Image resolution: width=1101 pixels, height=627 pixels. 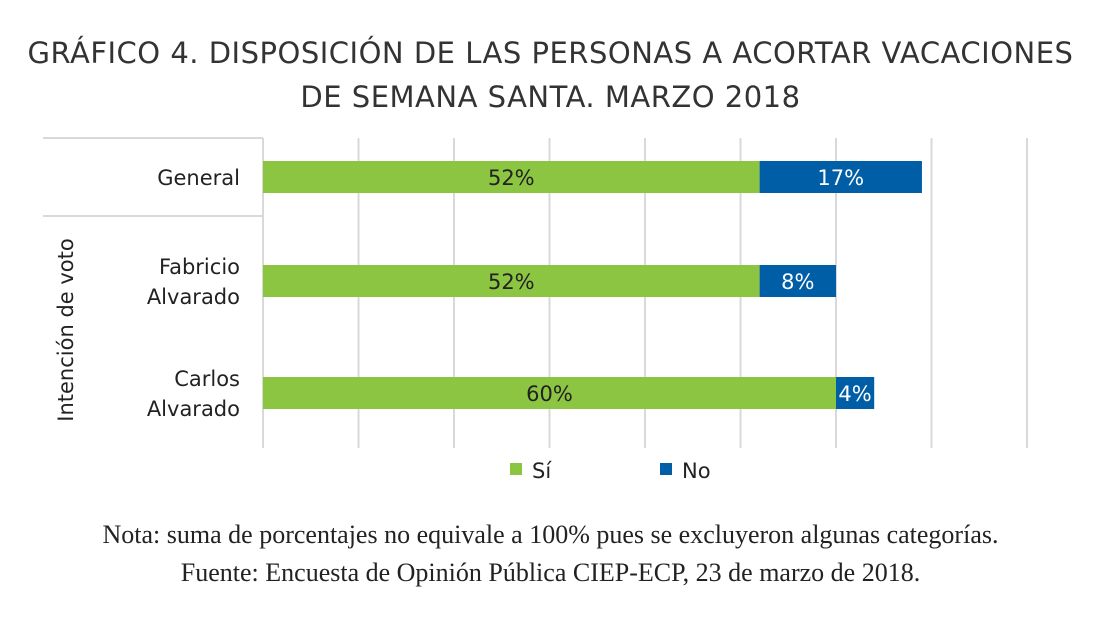 I want to click on data-label: 8%, so click(x=797, y=282).